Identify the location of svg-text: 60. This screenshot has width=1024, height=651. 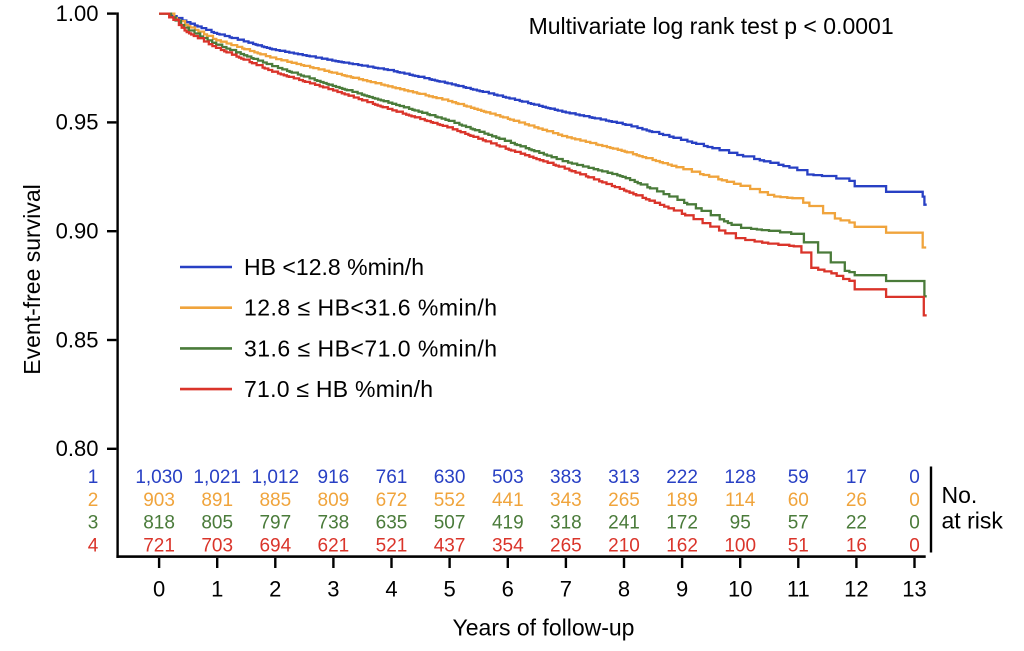
(798, 500).